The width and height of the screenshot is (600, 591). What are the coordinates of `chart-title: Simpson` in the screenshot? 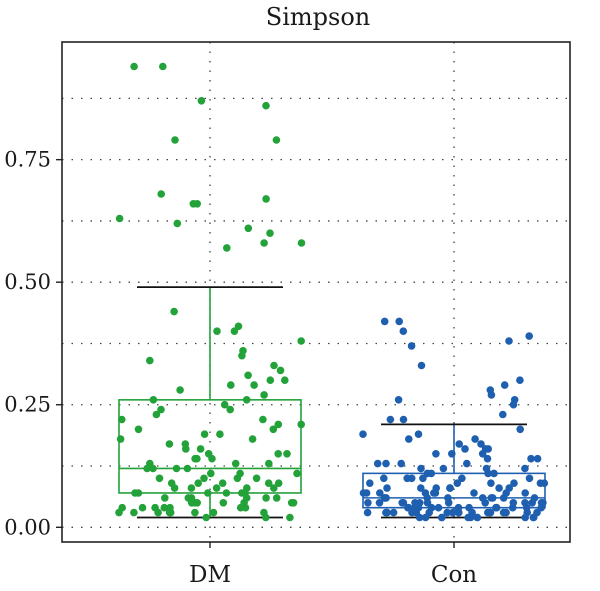 It's located at (318, 17).